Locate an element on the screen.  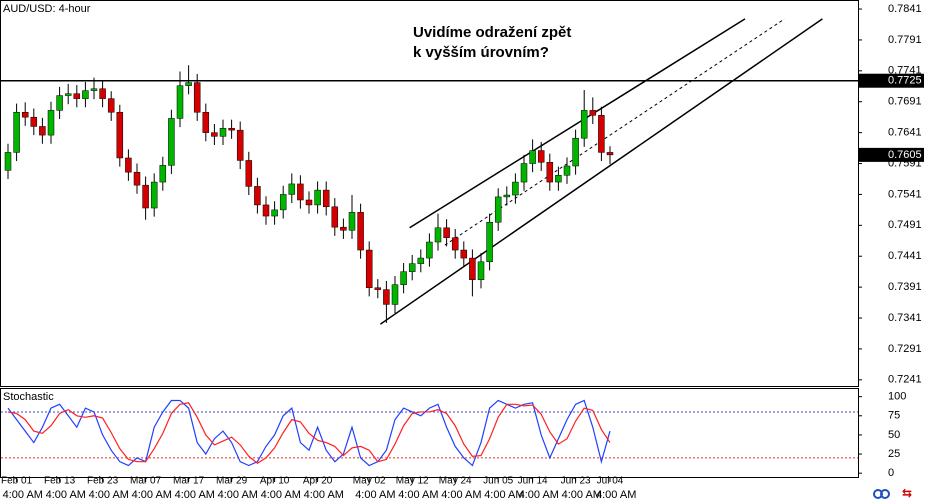
y-tick-label: 0.7541 is located at coordinates (905, 194).